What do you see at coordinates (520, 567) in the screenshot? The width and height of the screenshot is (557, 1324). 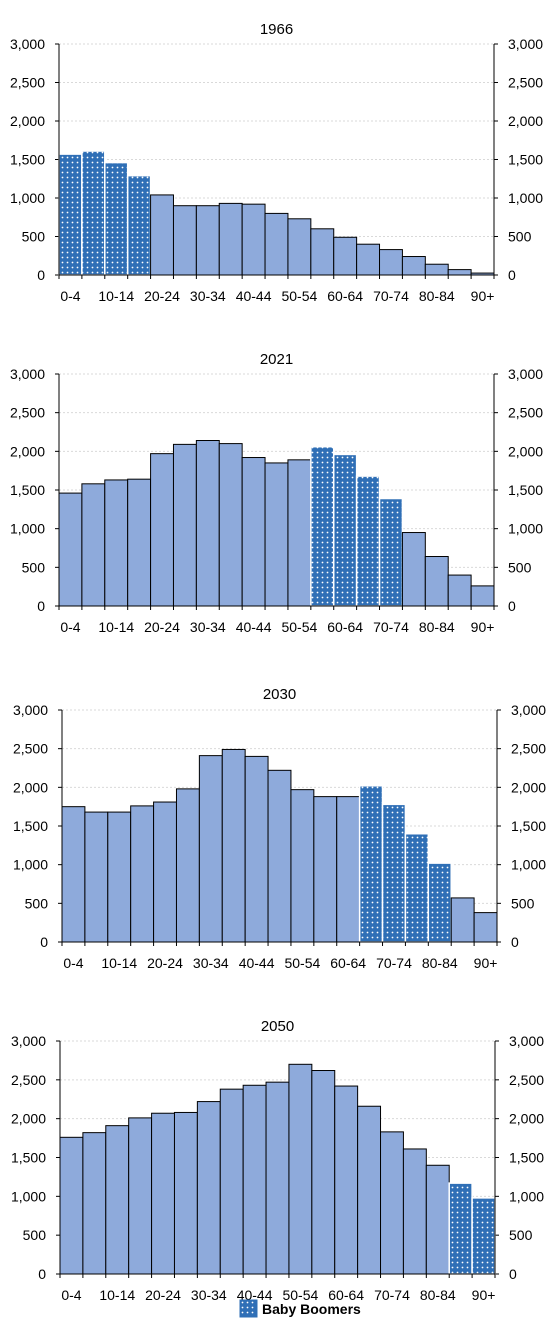 I see `y-tick-label-right: 500` at bounding box center [520, 567].